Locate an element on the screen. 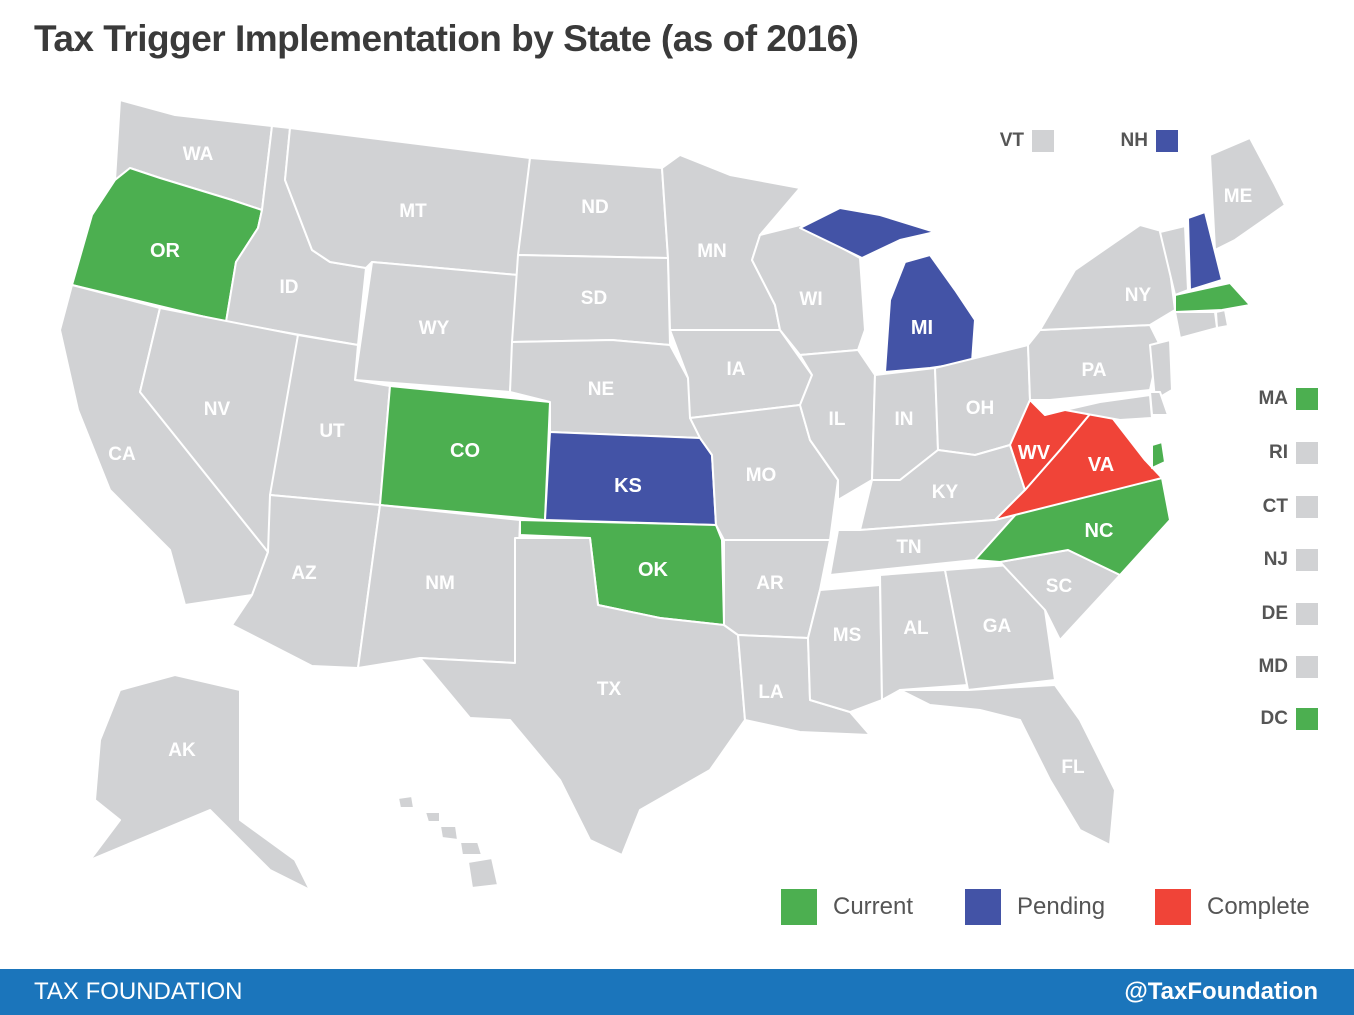 Image resolution: width=1354 pixels, height=1015 pixels. legend-swatch-current is located at coordinates (799, 907).